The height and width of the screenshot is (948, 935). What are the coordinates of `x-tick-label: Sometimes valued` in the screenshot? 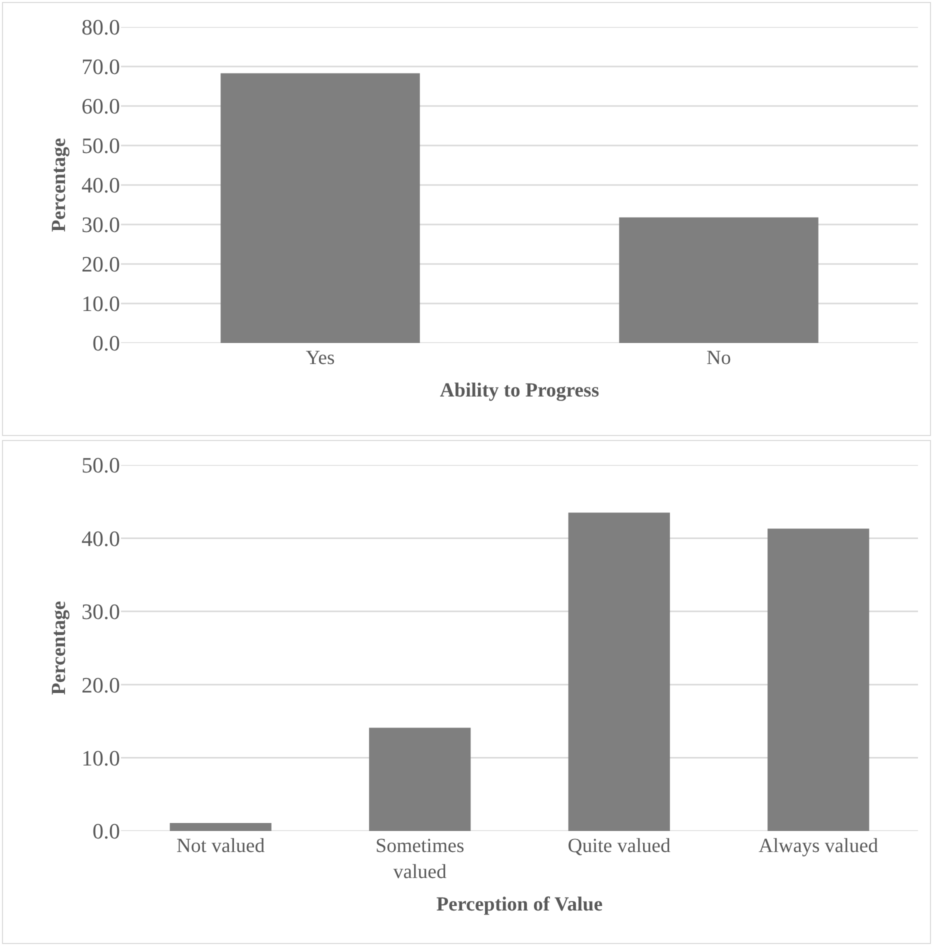 It's located at (420, 859).